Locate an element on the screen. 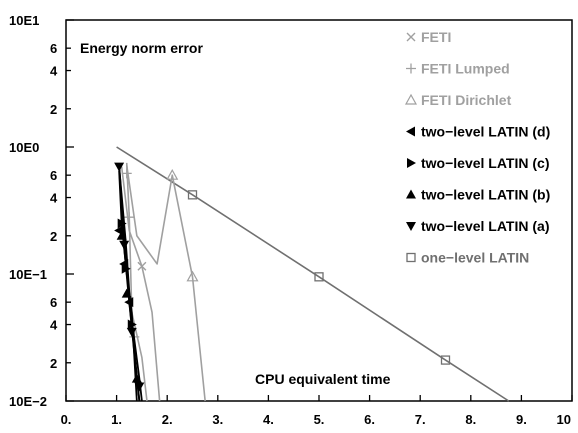 Image resolution: width=578 pixels, height=433 pixels. y-tick-label: 10E1 is located at coordinates (24, 20).